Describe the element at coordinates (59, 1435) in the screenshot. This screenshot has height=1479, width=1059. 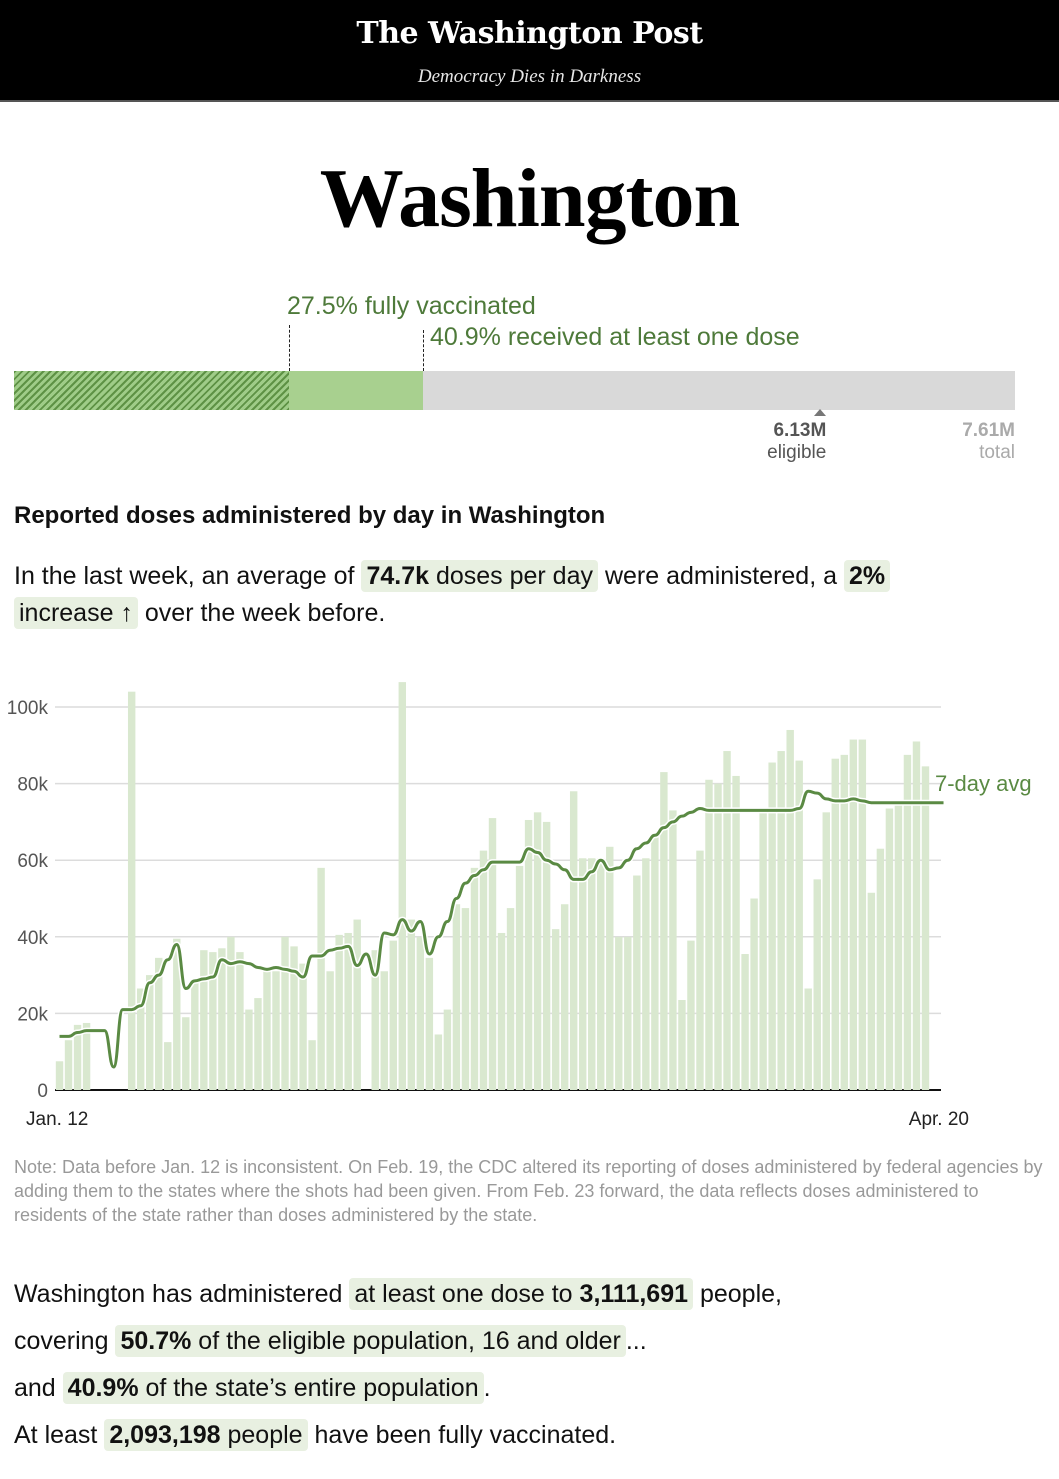
I see `fact4-text: At least` at that location.